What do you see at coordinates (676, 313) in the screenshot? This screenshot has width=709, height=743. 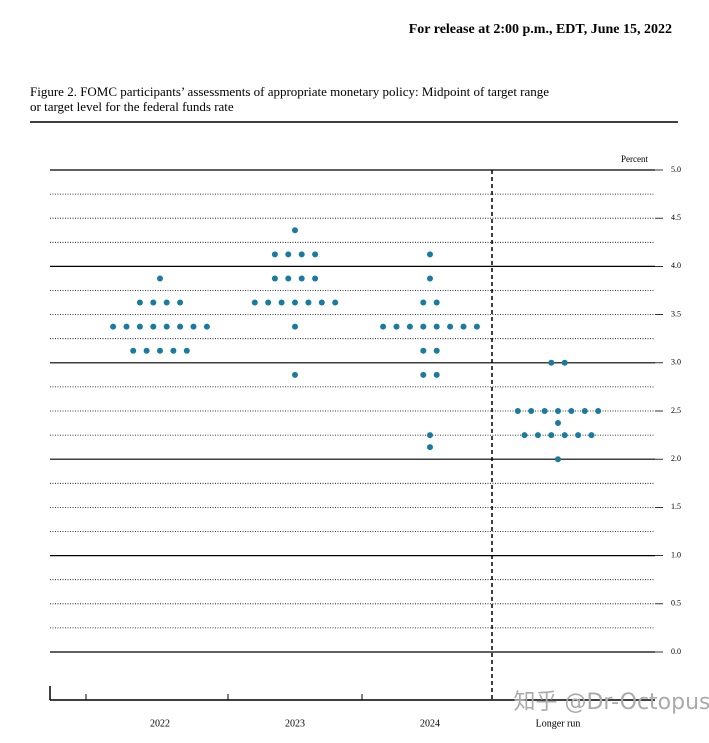 I see `y-tick-label: 3.5` at bounding box center [676, 313].